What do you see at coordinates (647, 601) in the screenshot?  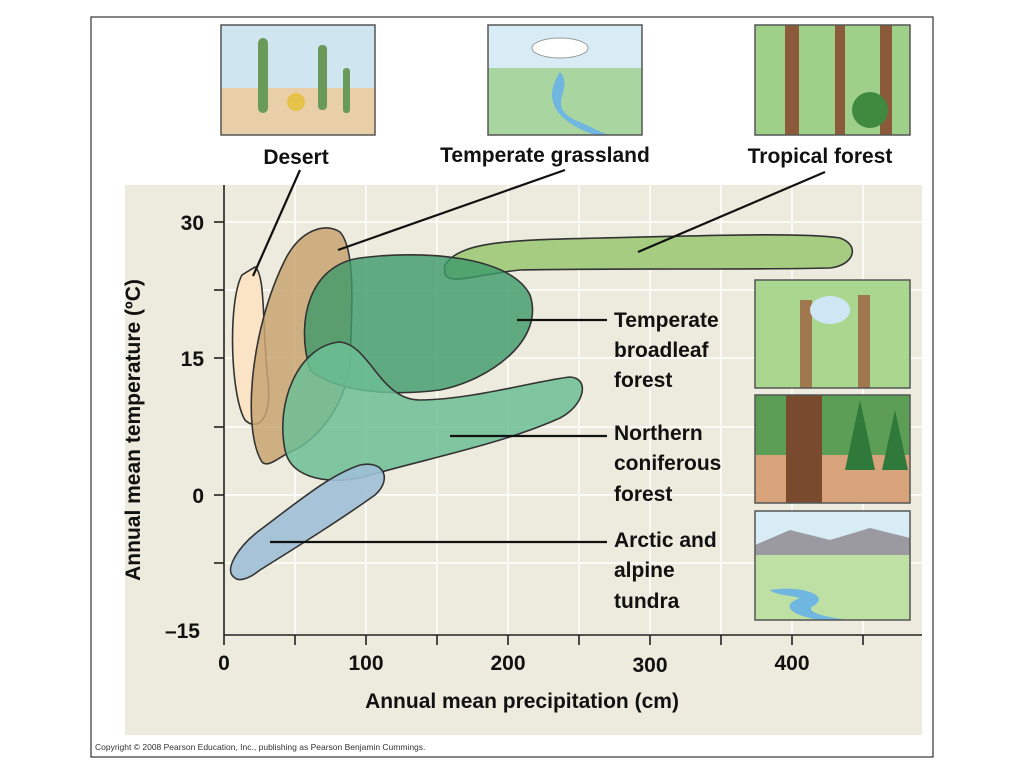 I see `biome-label: tundra` at bounding box center [647, 601].